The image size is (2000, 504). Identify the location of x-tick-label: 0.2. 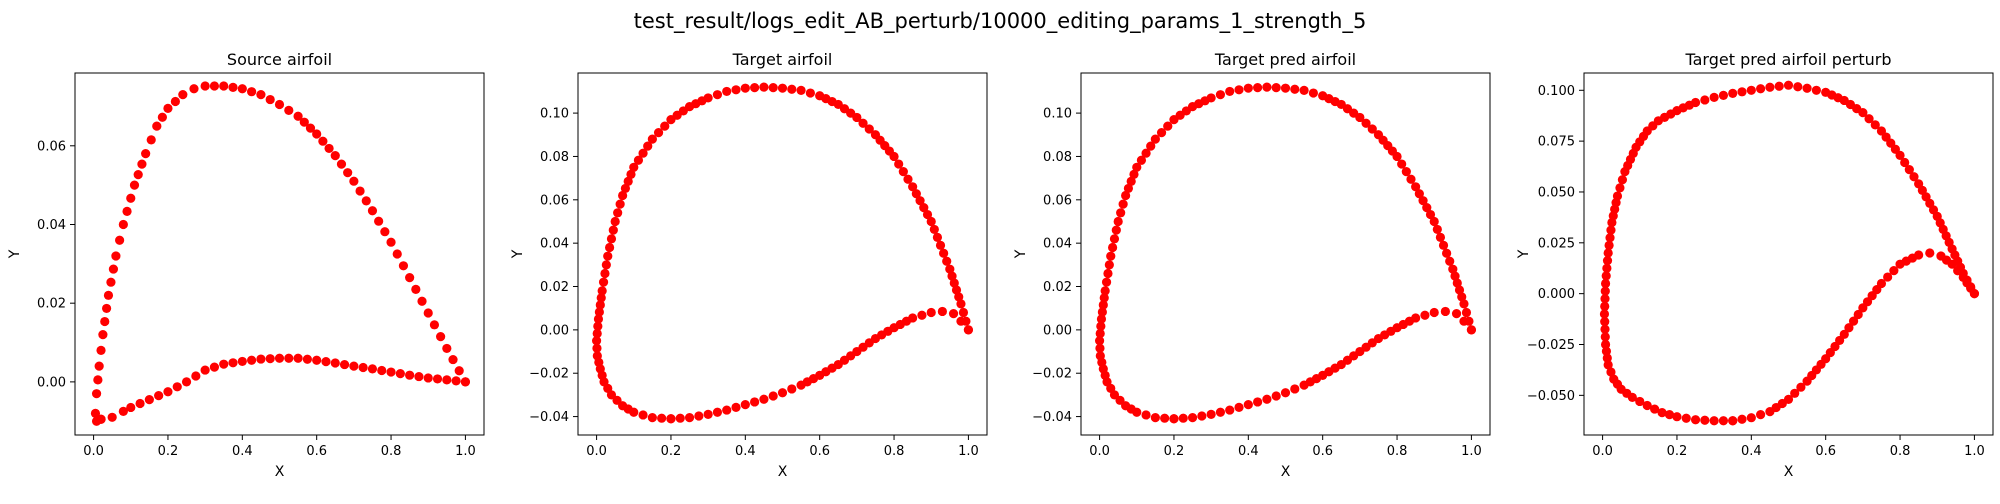
(1174, 451).